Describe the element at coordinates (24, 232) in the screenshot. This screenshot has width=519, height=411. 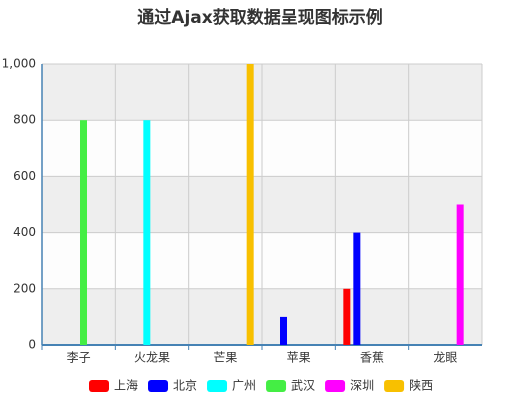
I see `y-tick-label: 400` at that location.